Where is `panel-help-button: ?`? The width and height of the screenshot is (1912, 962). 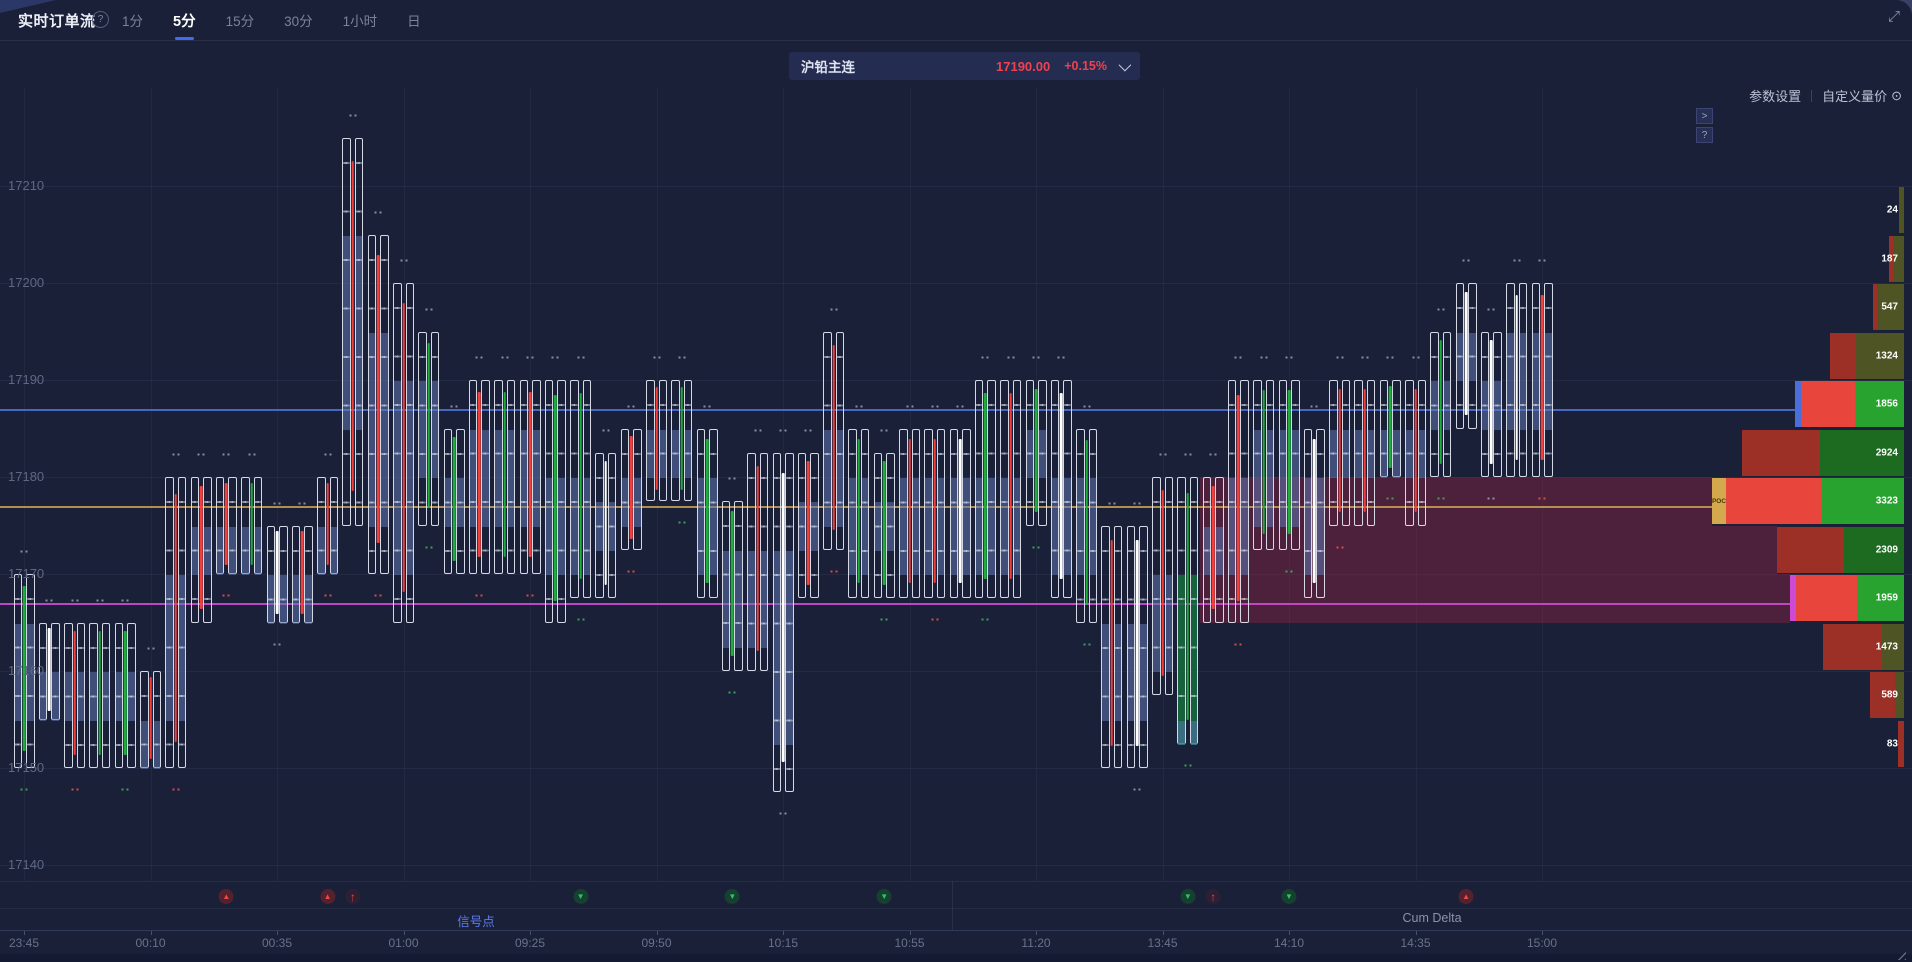
panel-help-button: ? is located at coordinates (1704, 135).